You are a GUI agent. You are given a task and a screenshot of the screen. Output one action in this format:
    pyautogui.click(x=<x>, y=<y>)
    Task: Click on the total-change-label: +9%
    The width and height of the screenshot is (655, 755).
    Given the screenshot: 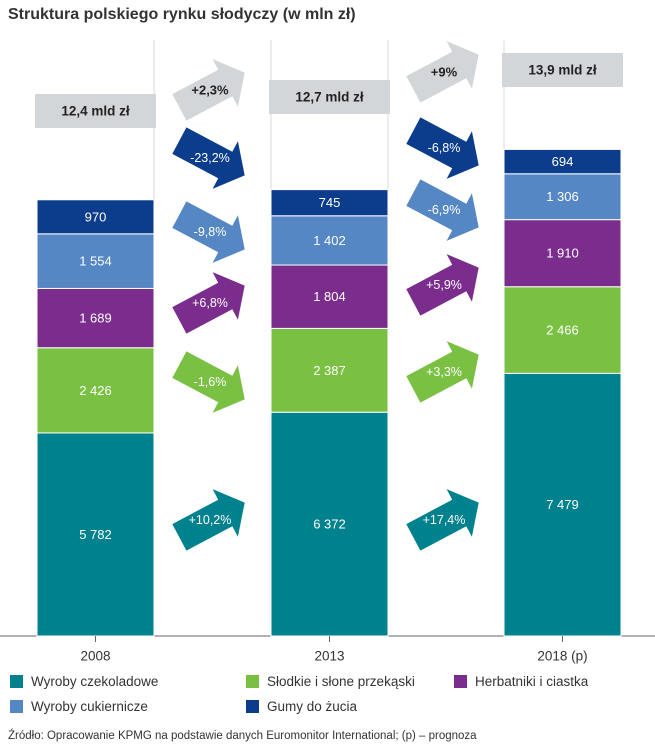 What is the action you would take?
    pyautogui.click(x=444, y=72)
    